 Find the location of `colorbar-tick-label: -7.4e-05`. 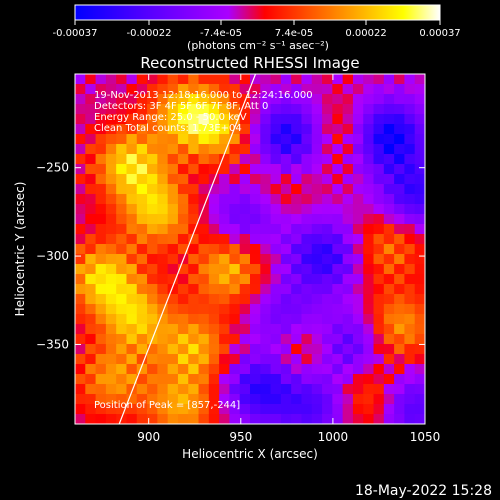

colorbar-tick-label: -7.4e-05 is located at coordinates (221, 33).